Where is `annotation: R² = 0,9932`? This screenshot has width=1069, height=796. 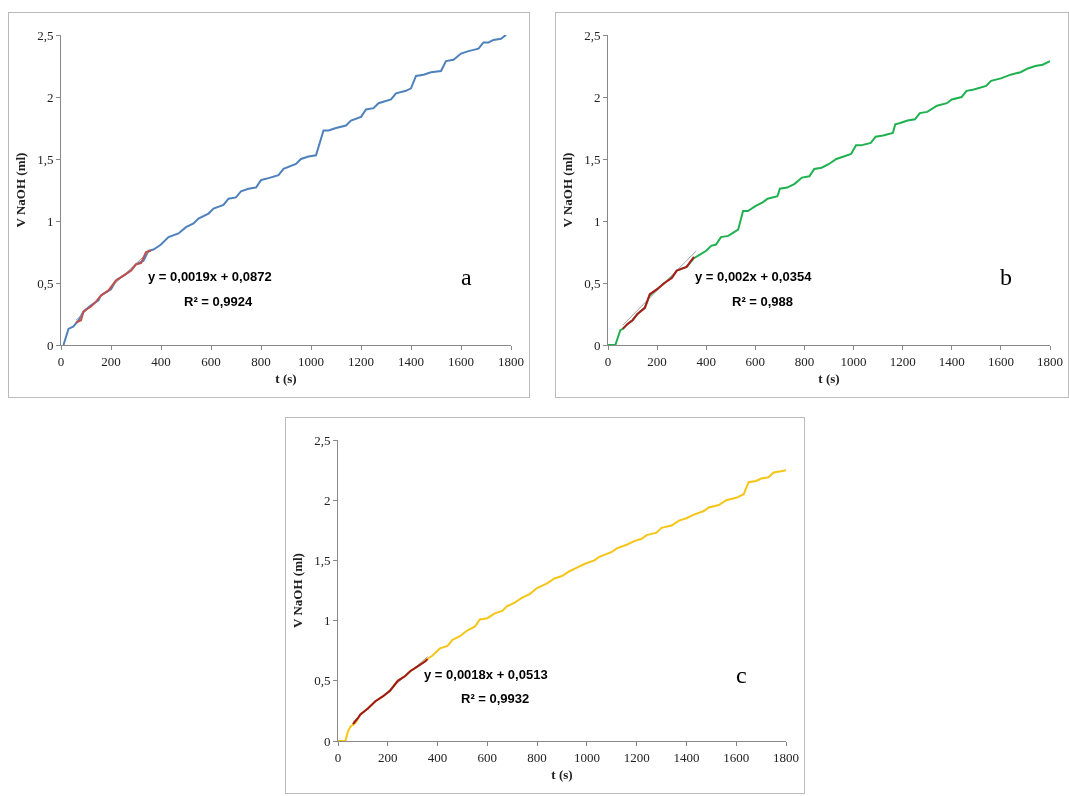
annotation: R² = 0,9932 is located at coordinates (495, 698).